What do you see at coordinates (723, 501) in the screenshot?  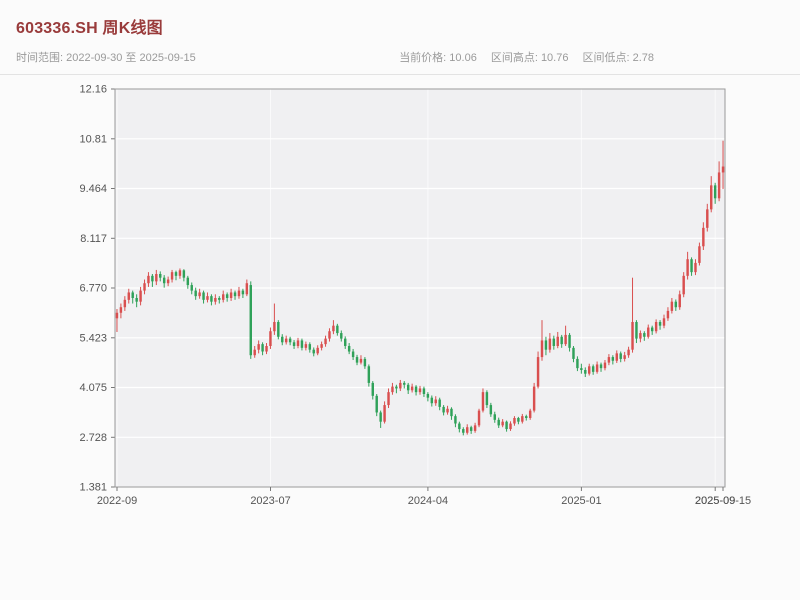 I see `x-tick-label: 2025-09-15` at bounding box center [723, 501].